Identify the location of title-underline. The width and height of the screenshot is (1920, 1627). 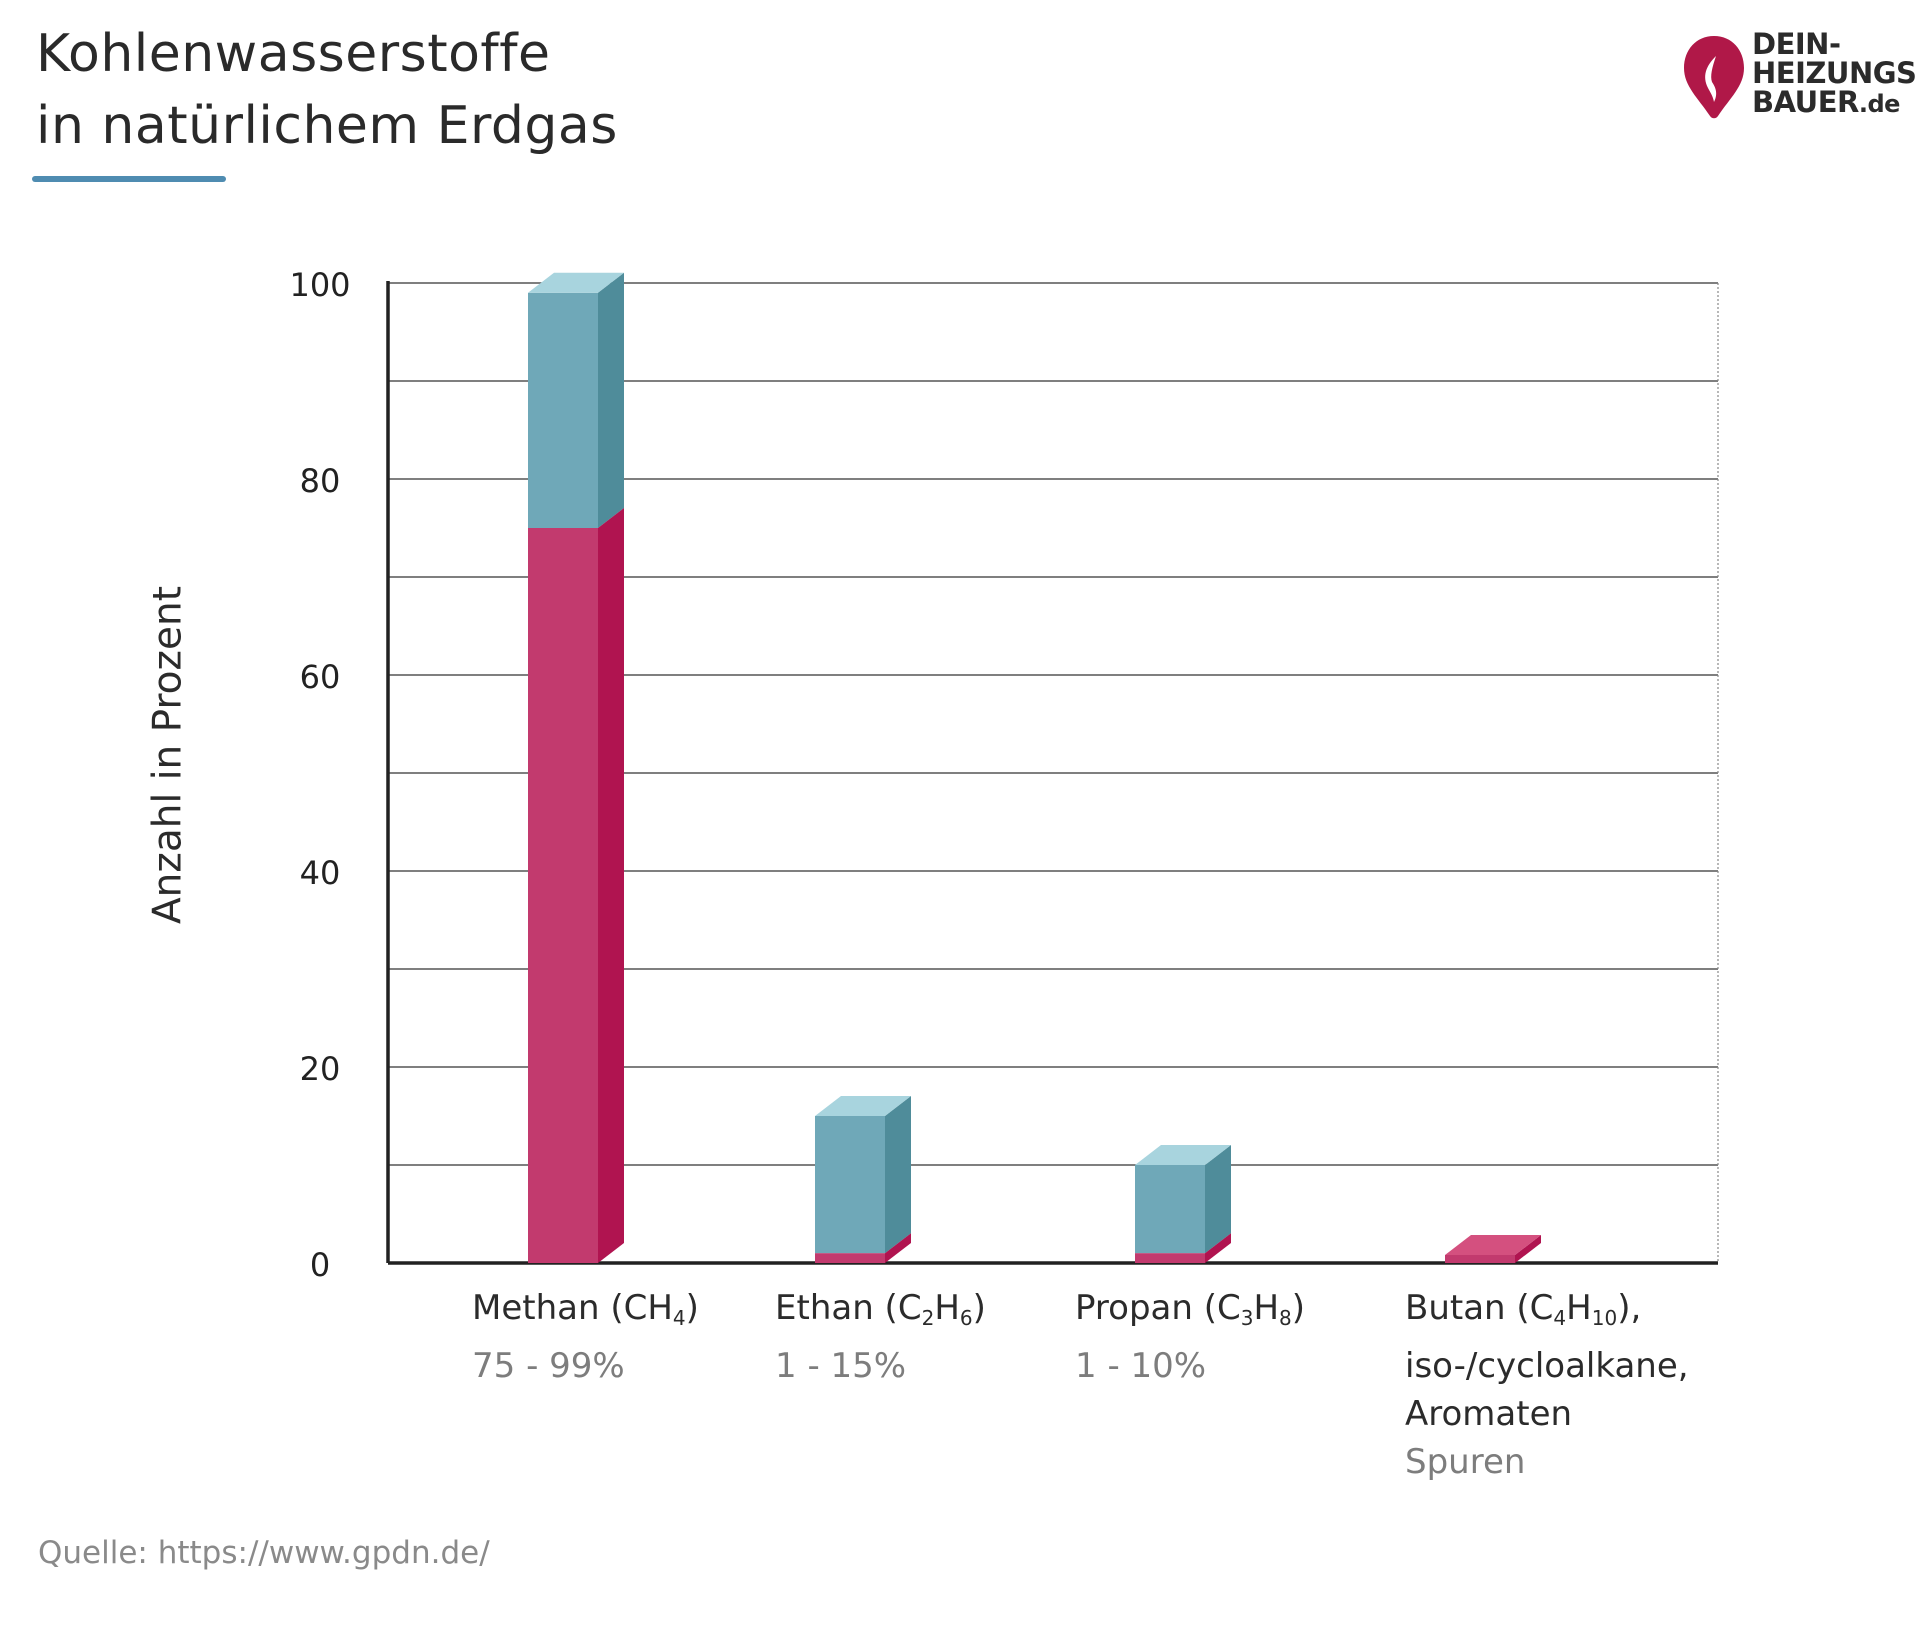
(129, 179).